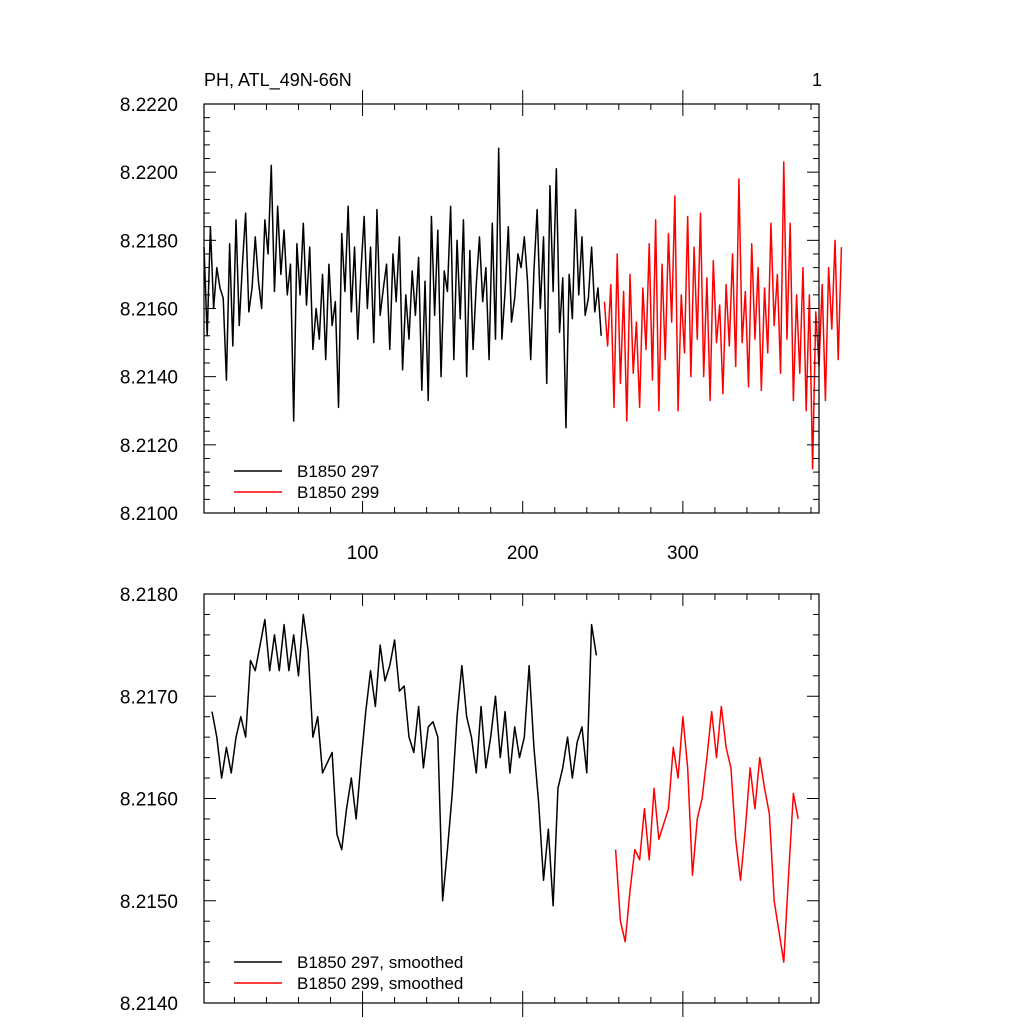 The image size is (1024, 1029). I want to click on bottom-y-tick-label: 8.2150, so click(149, 902).